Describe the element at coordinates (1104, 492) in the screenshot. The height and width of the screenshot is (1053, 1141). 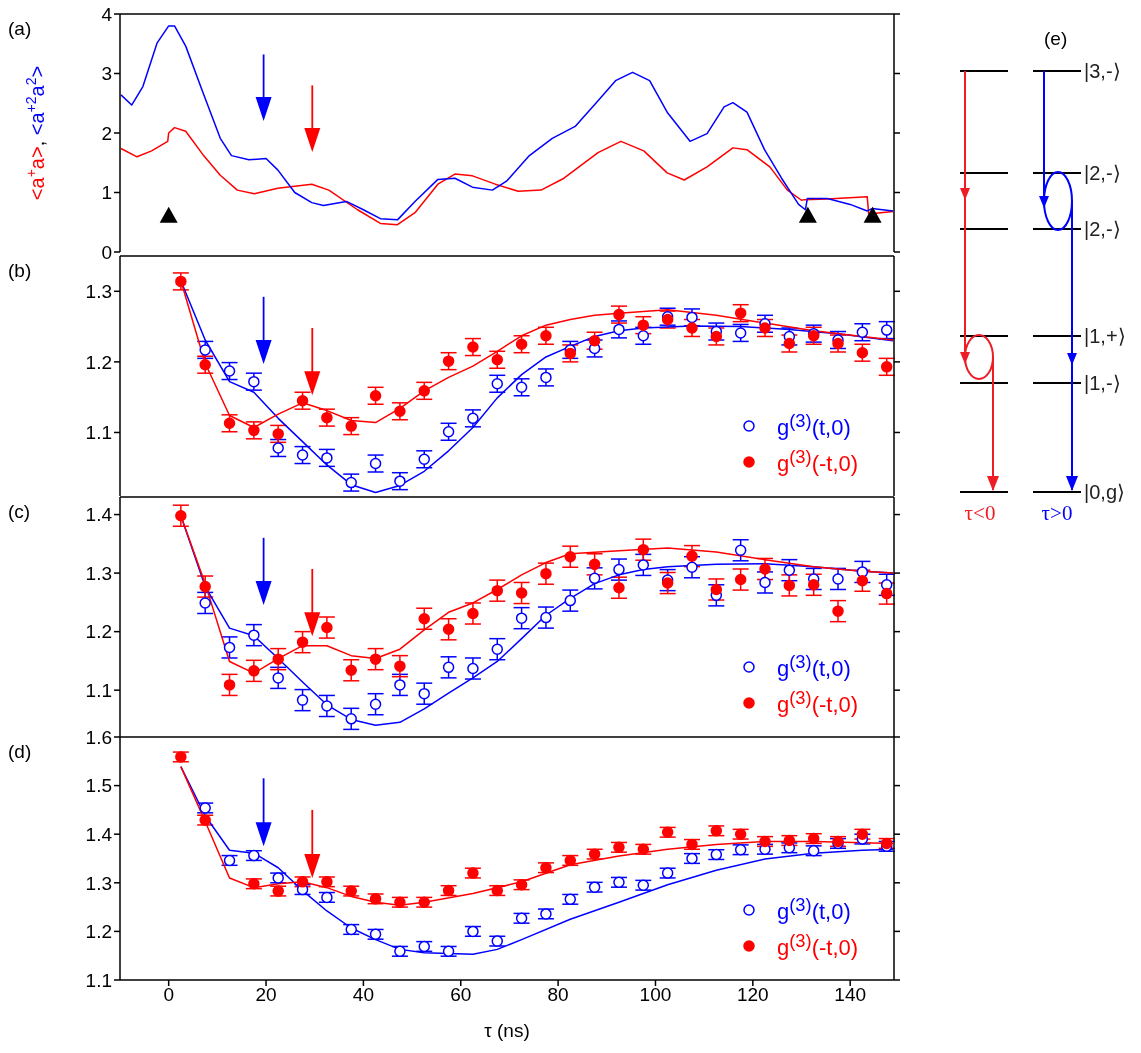
I see `text: |0,g⟩` at that location.